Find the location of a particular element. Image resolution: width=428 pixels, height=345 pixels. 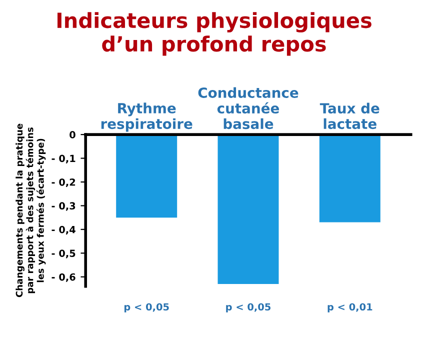

x-tick-label: Taux de lactate is located at coordinates (350, 116).